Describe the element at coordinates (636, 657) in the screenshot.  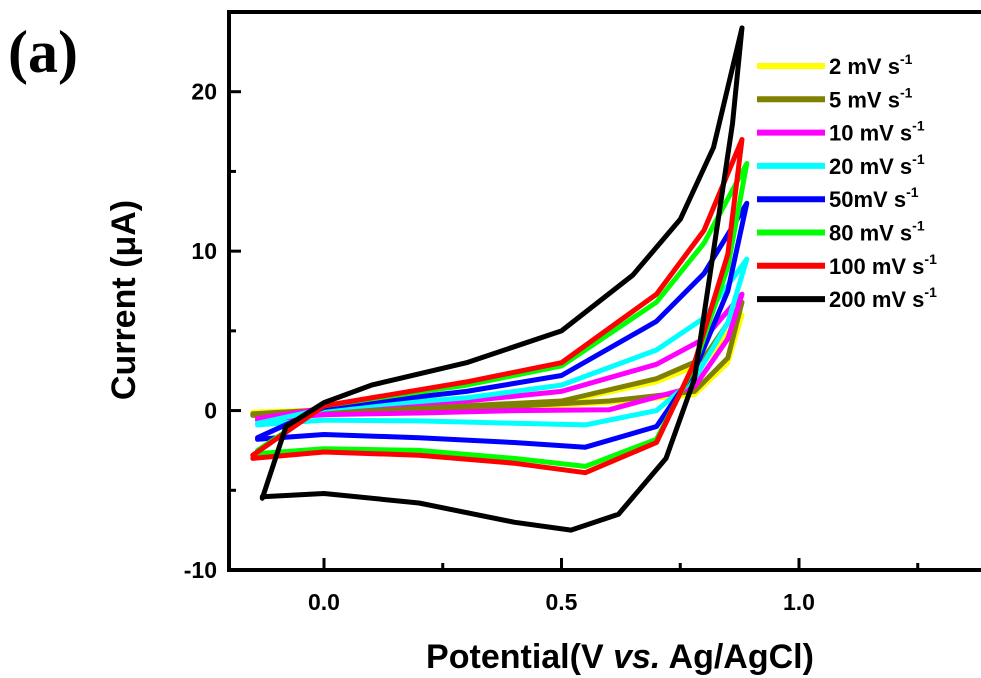
I see `x-axis-title-italic: vs.` at that location.